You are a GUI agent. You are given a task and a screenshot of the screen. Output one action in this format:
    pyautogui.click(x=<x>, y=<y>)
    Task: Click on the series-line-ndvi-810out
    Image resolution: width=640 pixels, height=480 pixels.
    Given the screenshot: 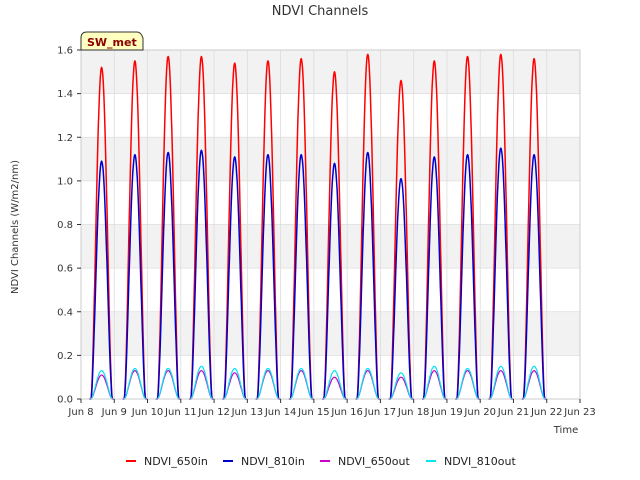 What is the action you would take?
    pyautogui.click(x=318, y=382)
    